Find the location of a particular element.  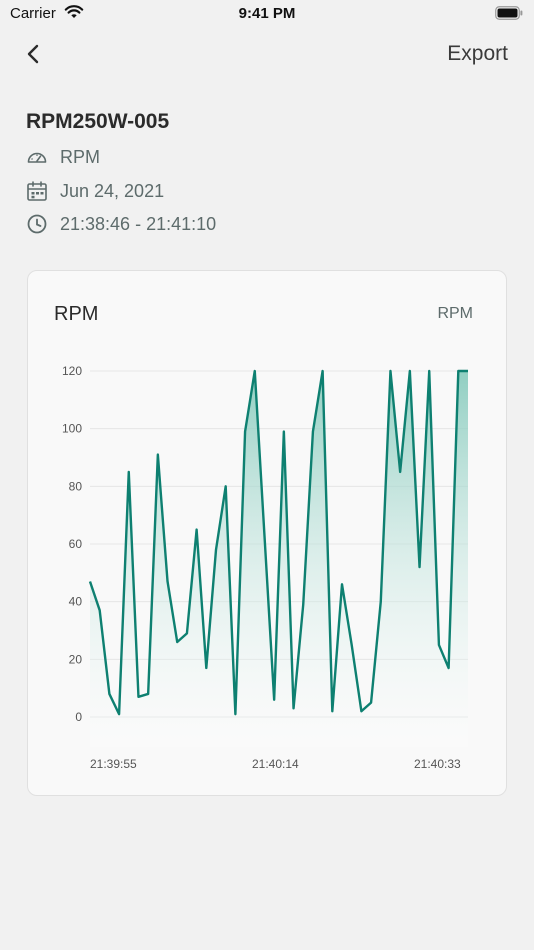

metric-row: RPM is located at coordinates (63, 157).